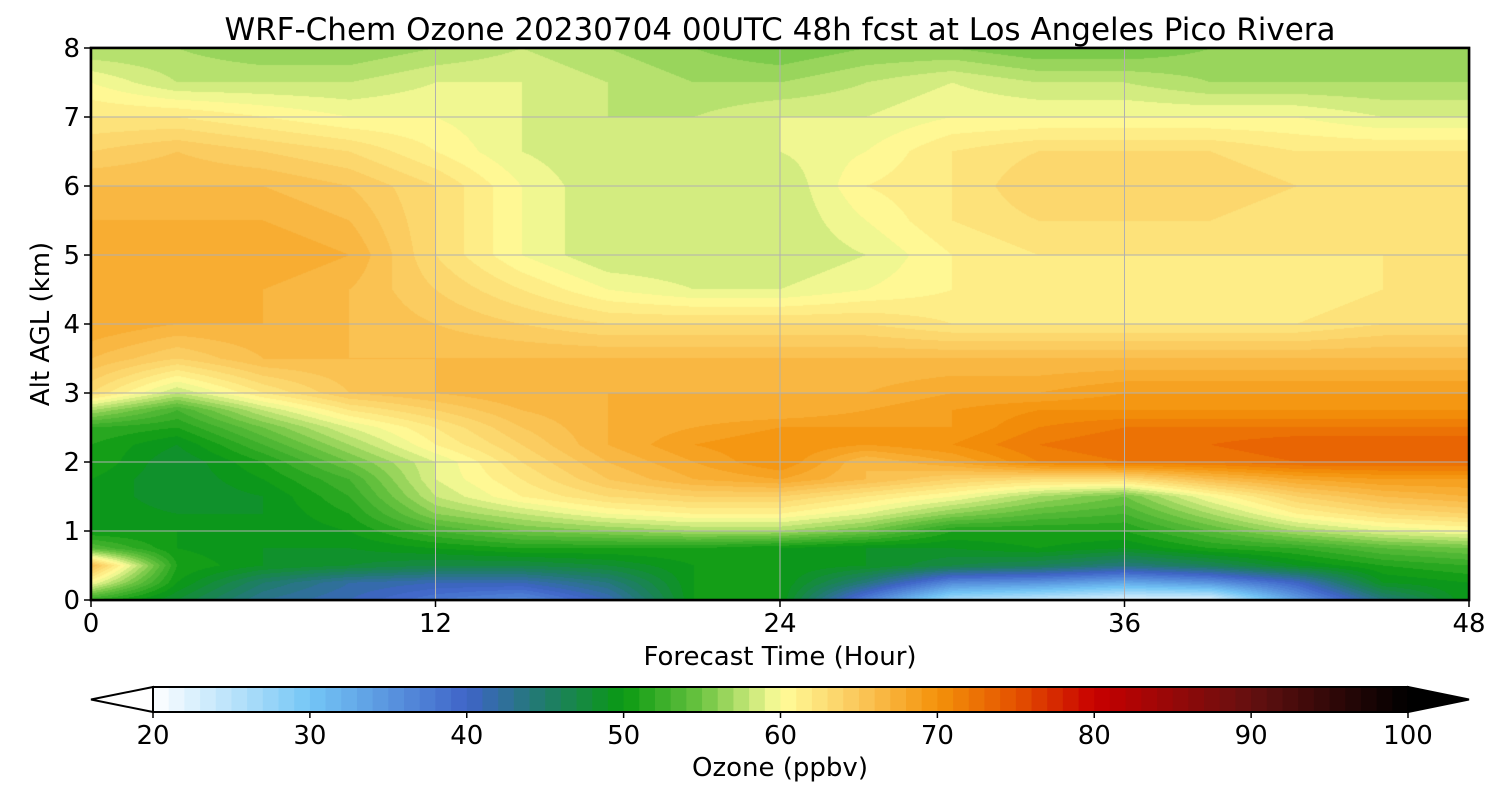 The image size is (1500, 800). What do you see at coordinates (466, 736) in the screenshot?
I see `colorbar-tick-label: 40` at bounding box center [466, 736].